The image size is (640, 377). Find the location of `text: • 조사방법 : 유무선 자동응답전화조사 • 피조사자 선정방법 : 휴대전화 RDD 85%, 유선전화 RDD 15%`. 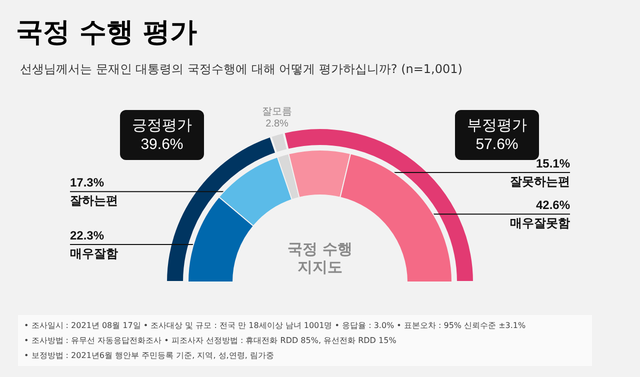

text: • 조사방법 : 유무선 자동응답전화조사 • 피조사자 선정방법 : 휴대전화 RDD 85%, 유선전화 RDD 15% is located at coordinates (211, 341).